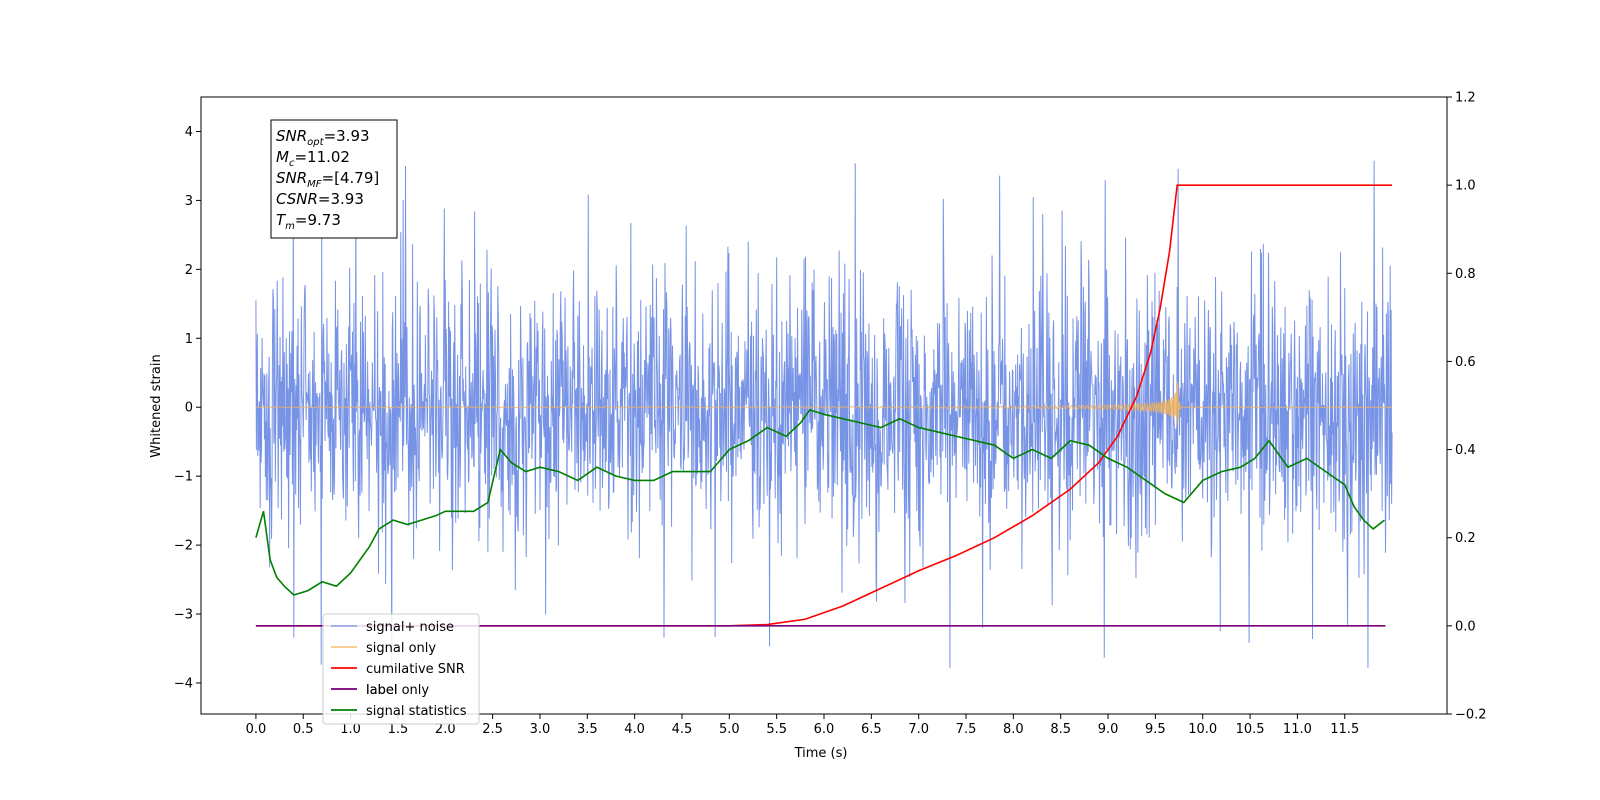 The width and height of the screenshot is (1600, 800). Describe the element at coordinates (824, 729) in the screenshot. I see `x-tick-label: 6.0` at that location.